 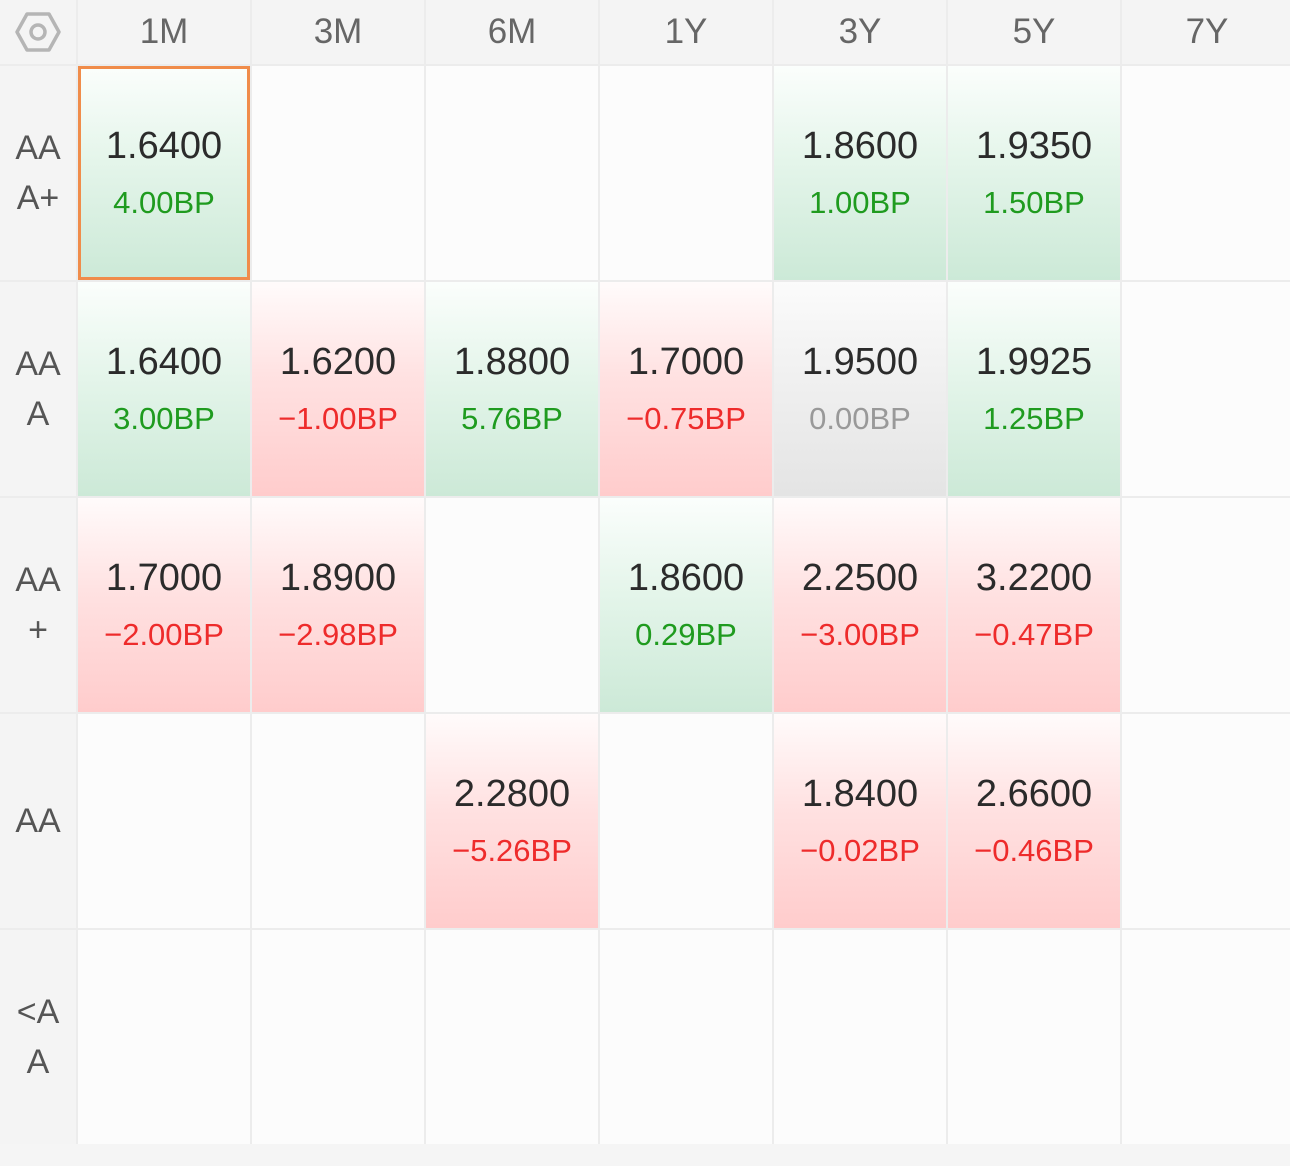 I want to click on row-label-text: AAA+, so click(x=38, y=173).